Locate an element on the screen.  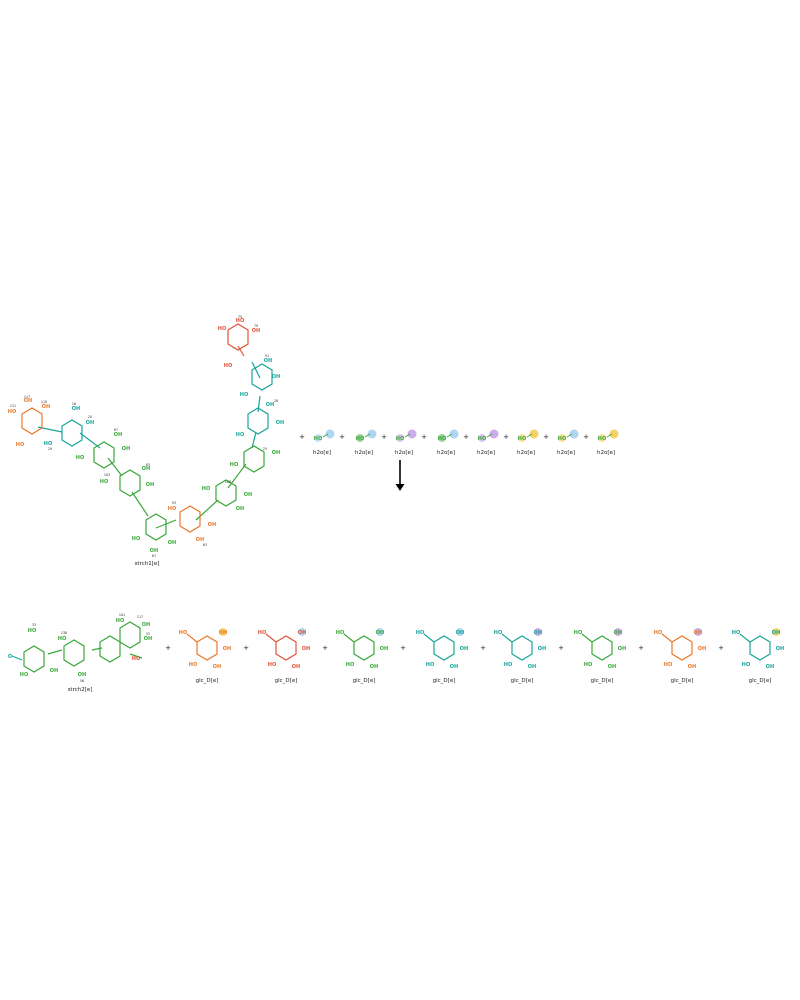
svg-text: 25 is located at coordinates (265, 449).